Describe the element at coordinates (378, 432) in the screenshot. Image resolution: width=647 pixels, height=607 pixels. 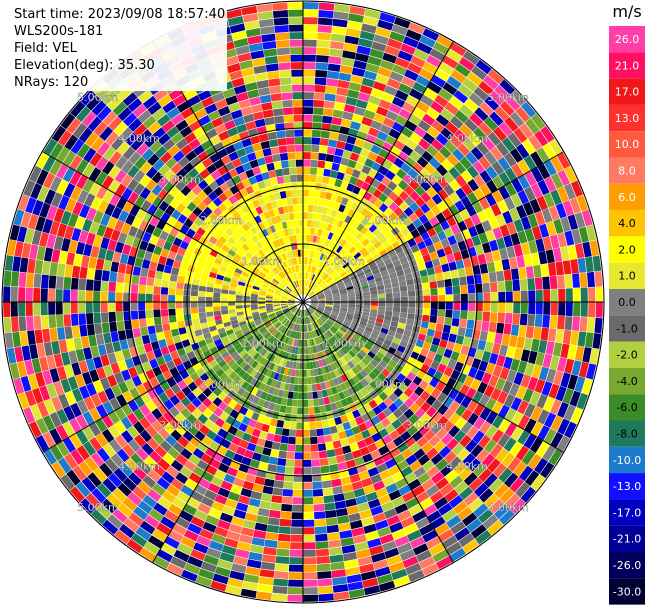
I see `azimuth-line` at that location.